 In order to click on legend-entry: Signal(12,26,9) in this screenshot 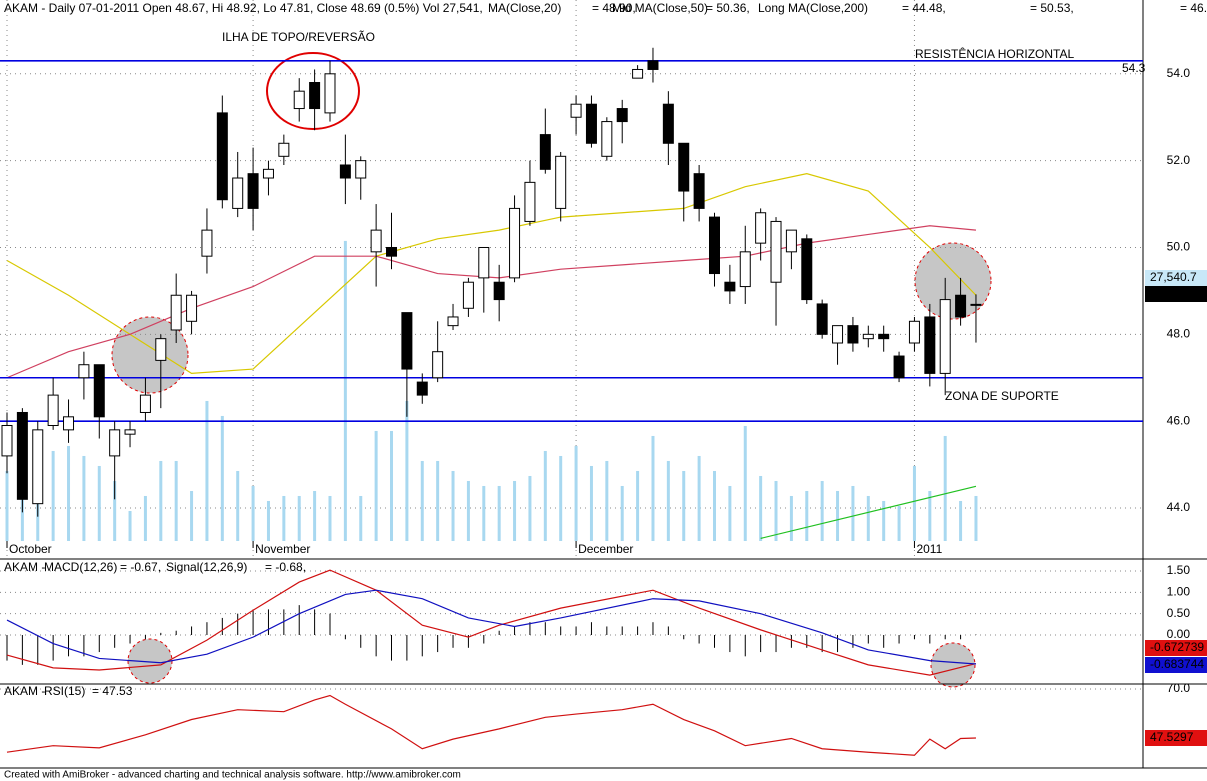, I will do `click(206, 567)`.